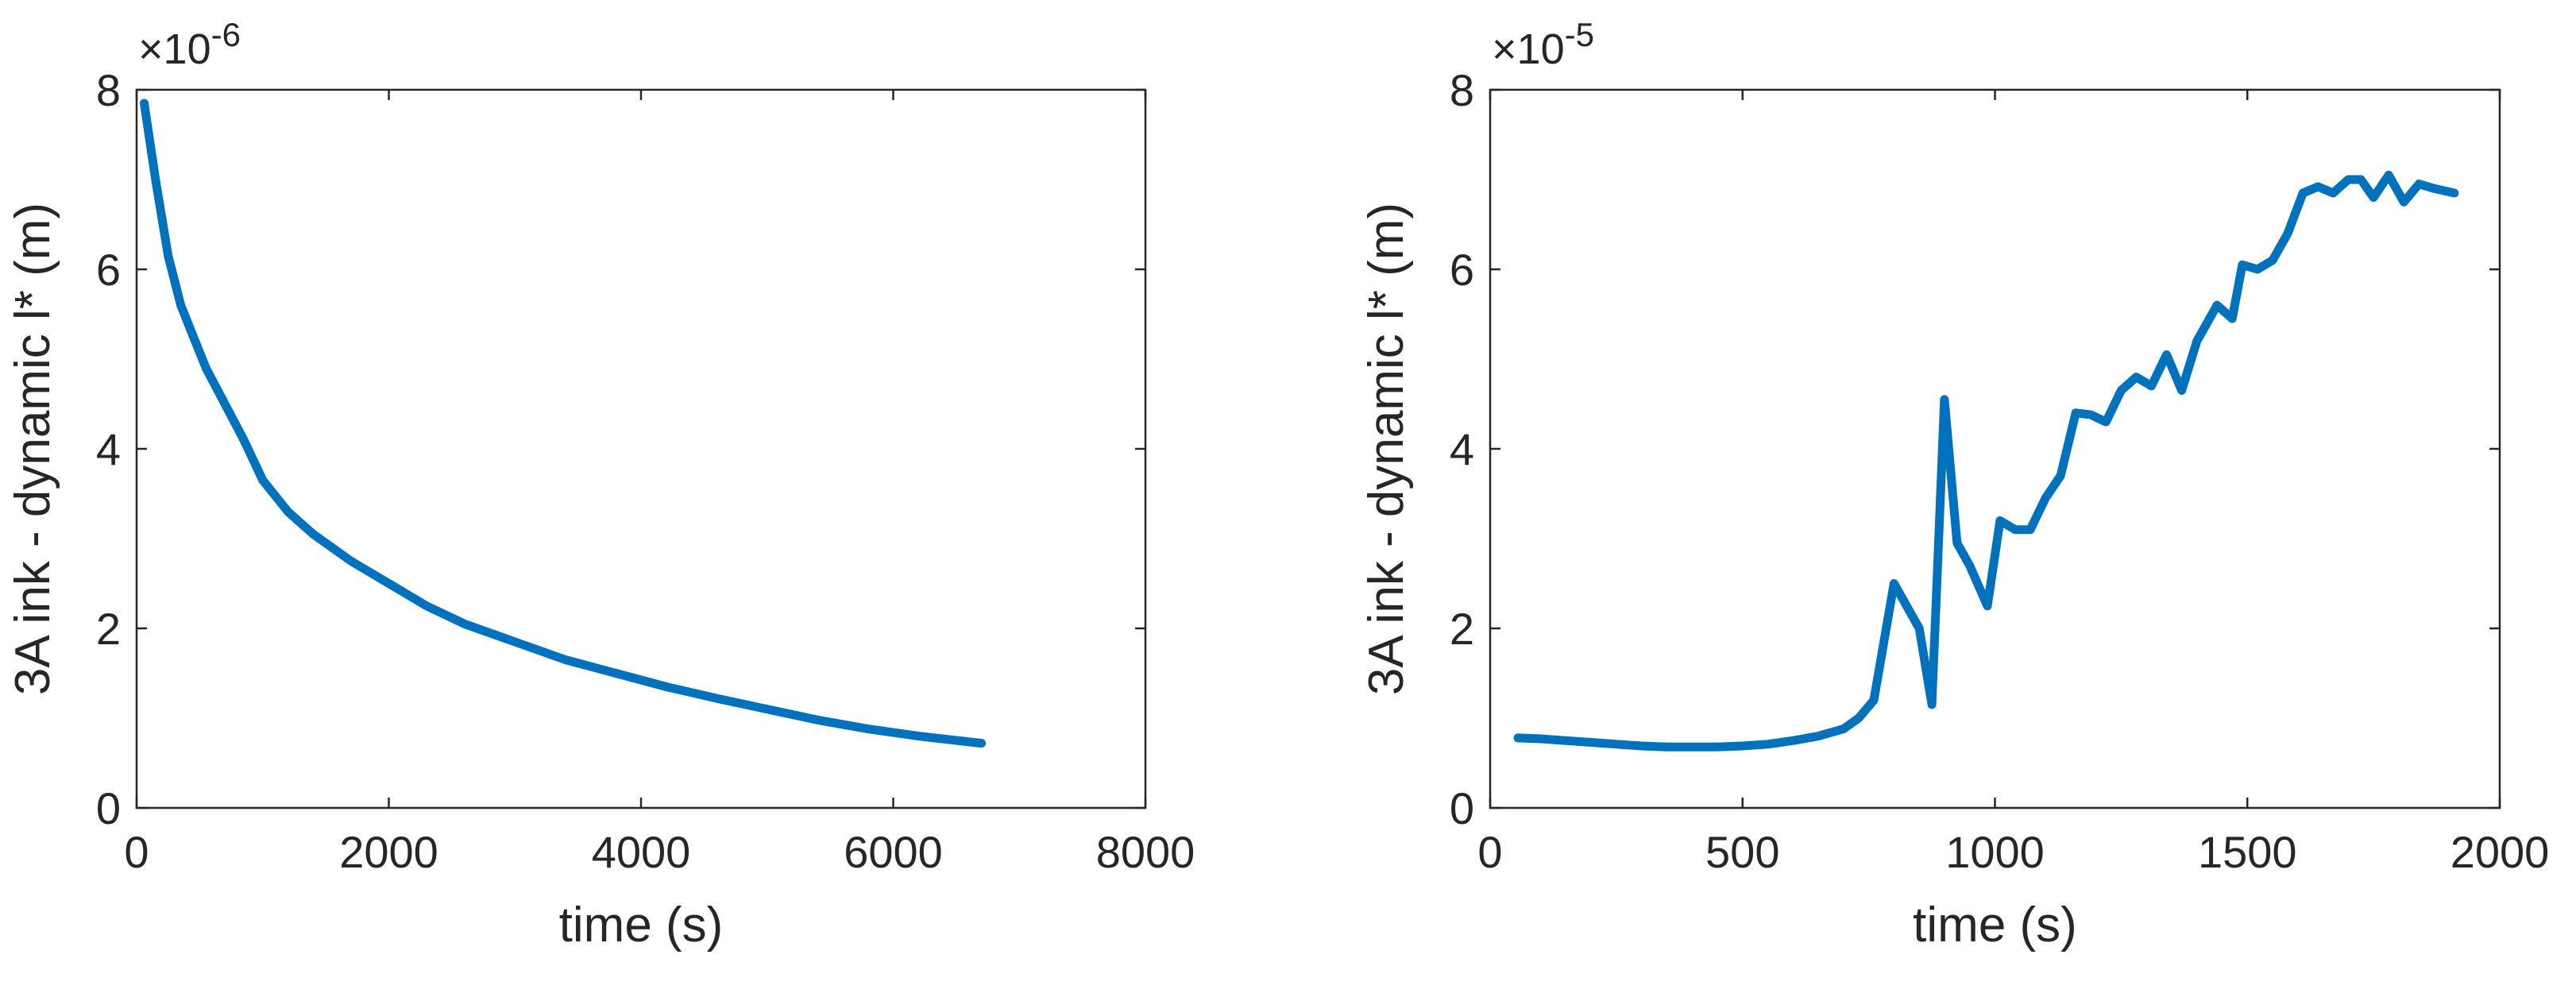  I want to click on axis-exponent: ×10⁻⁵, so click(1543, 44).